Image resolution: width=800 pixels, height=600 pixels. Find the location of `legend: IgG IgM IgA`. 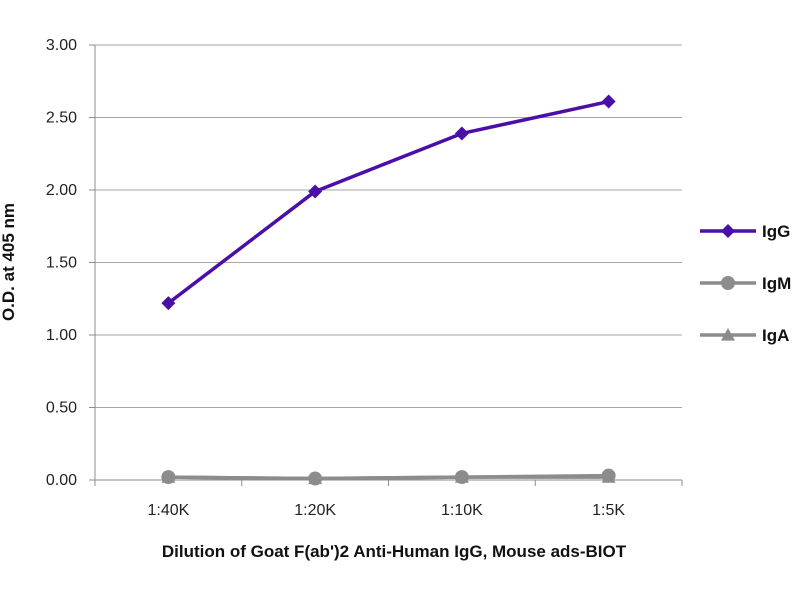

legend: IgG IgM IgA is located at coordinates (745, 283).